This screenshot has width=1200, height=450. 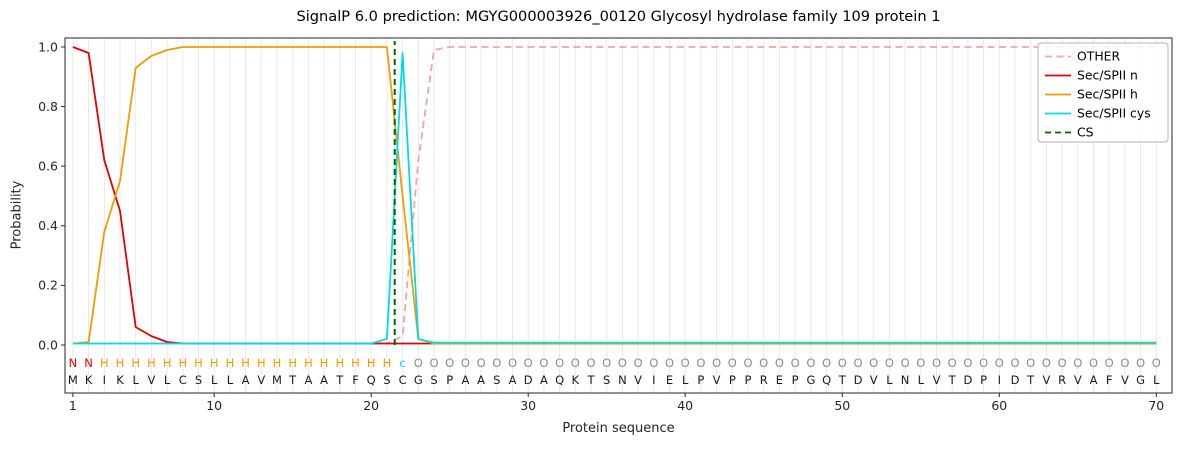 I want to click on legend-entry-cs: CS, so click(x=1069, y=132).